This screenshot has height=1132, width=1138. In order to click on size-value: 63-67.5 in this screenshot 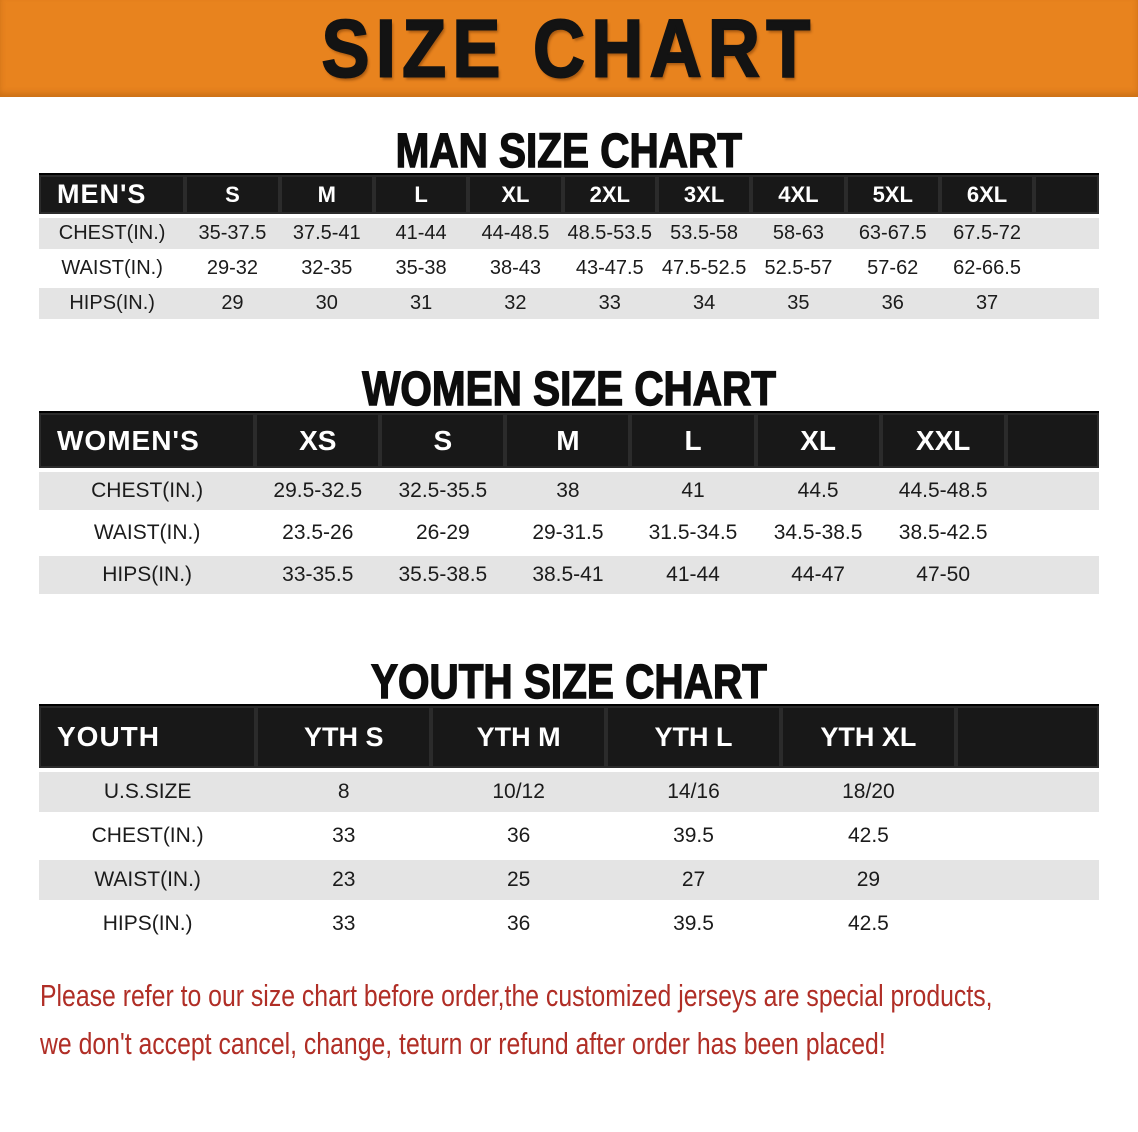, I will do `click(892, 235)`.